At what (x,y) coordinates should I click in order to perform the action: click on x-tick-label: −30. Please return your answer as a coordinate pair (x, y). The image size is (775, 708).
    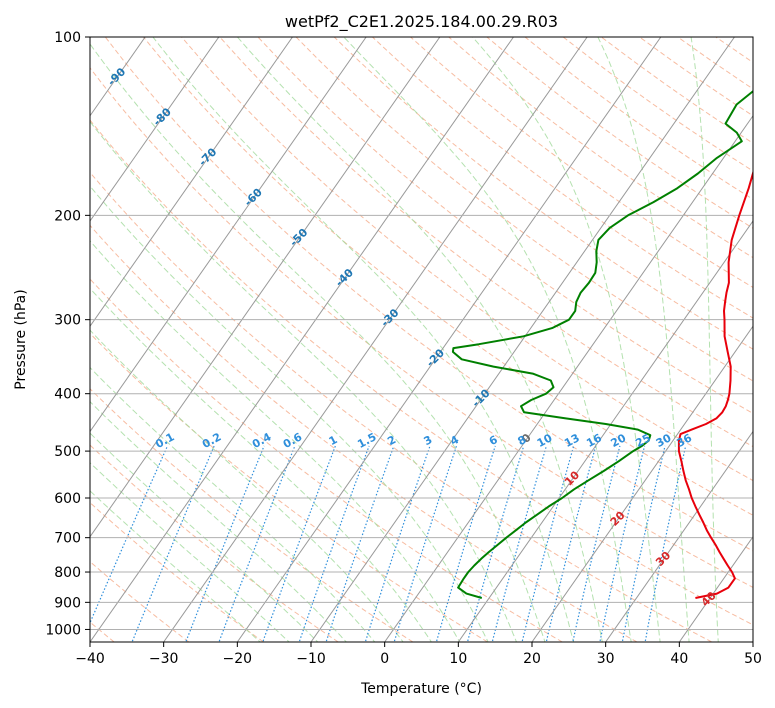
    Looking at the image, I should click on (164, 659).